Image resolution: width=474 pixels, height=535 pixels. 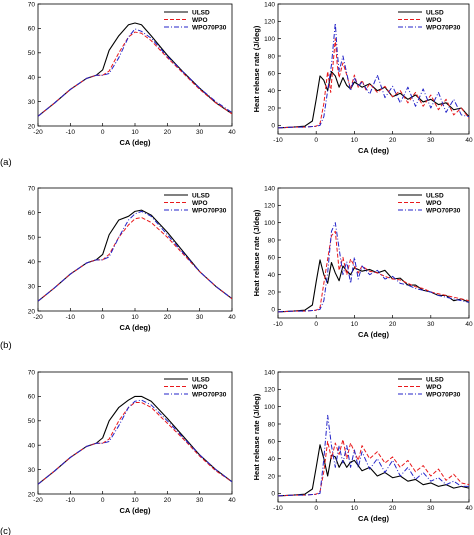 I want to click on row-label-a: (a), so click(x=6, y=162).